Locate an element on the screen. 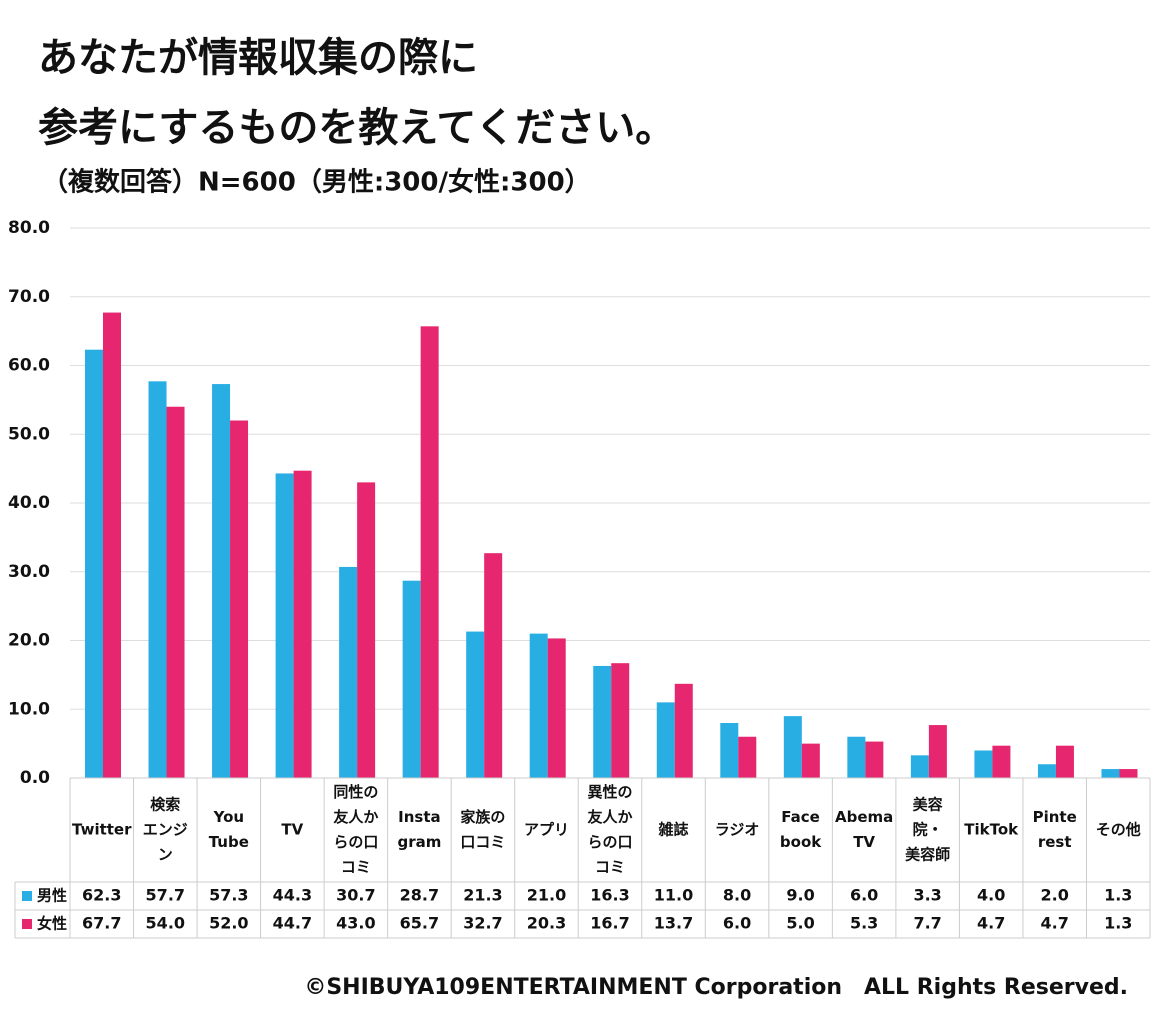  chart-subtitle: （複数回答）N=600（男性:300/女性:300） is located at coordinates (316, 182).